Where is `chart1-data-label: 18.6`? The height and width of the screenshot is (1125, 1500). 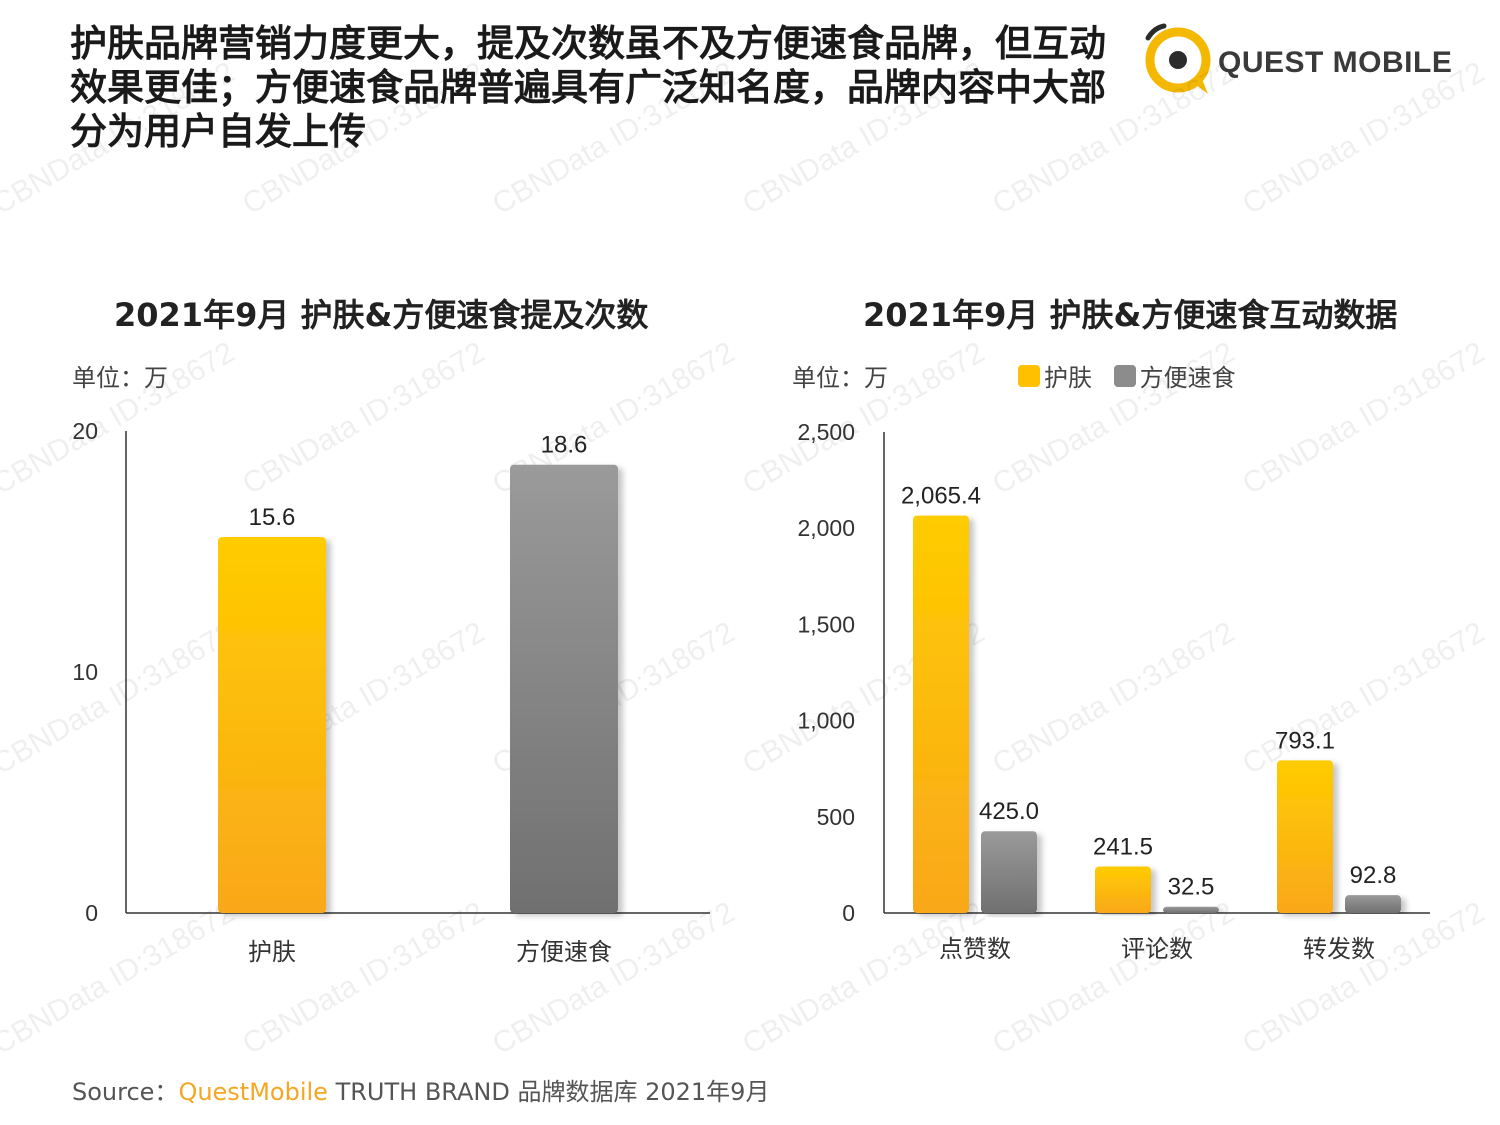 chart1-data-label: 18.6 is located at coordinates (564, 445).